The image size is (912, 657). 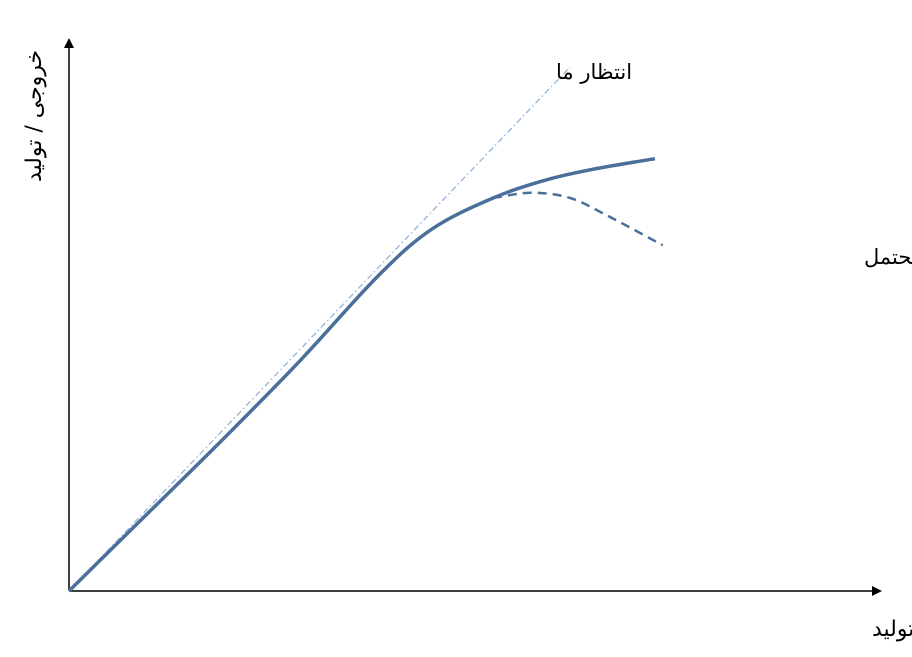 What do you see at coordinates (888, 257) in the screenshot?
I see `scenarios-annotation: سناریوهای محتمل` at bounding box center [888, 257].